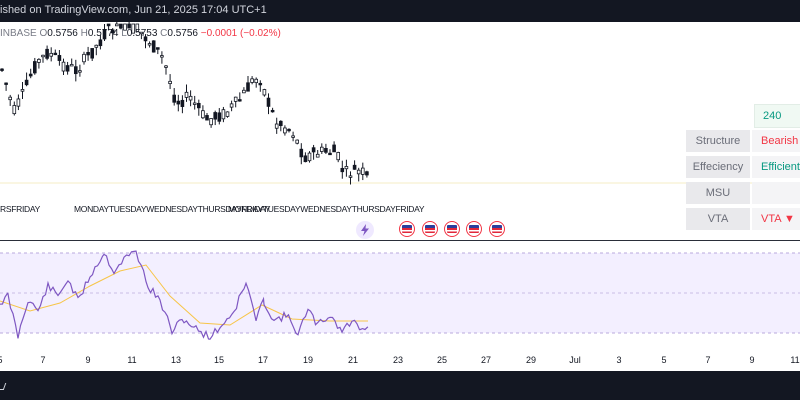  Describe the element at coordinates (777, 116) in the screenshot. I see `timeframe-badge: 240` at that location.